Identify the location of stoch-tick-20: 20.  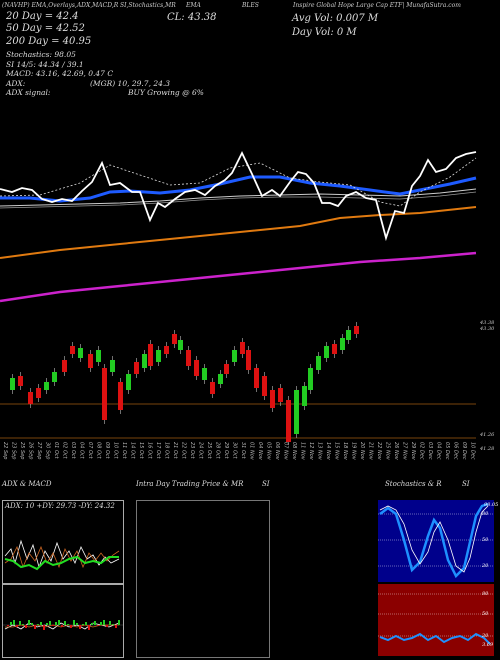
(485, 566).